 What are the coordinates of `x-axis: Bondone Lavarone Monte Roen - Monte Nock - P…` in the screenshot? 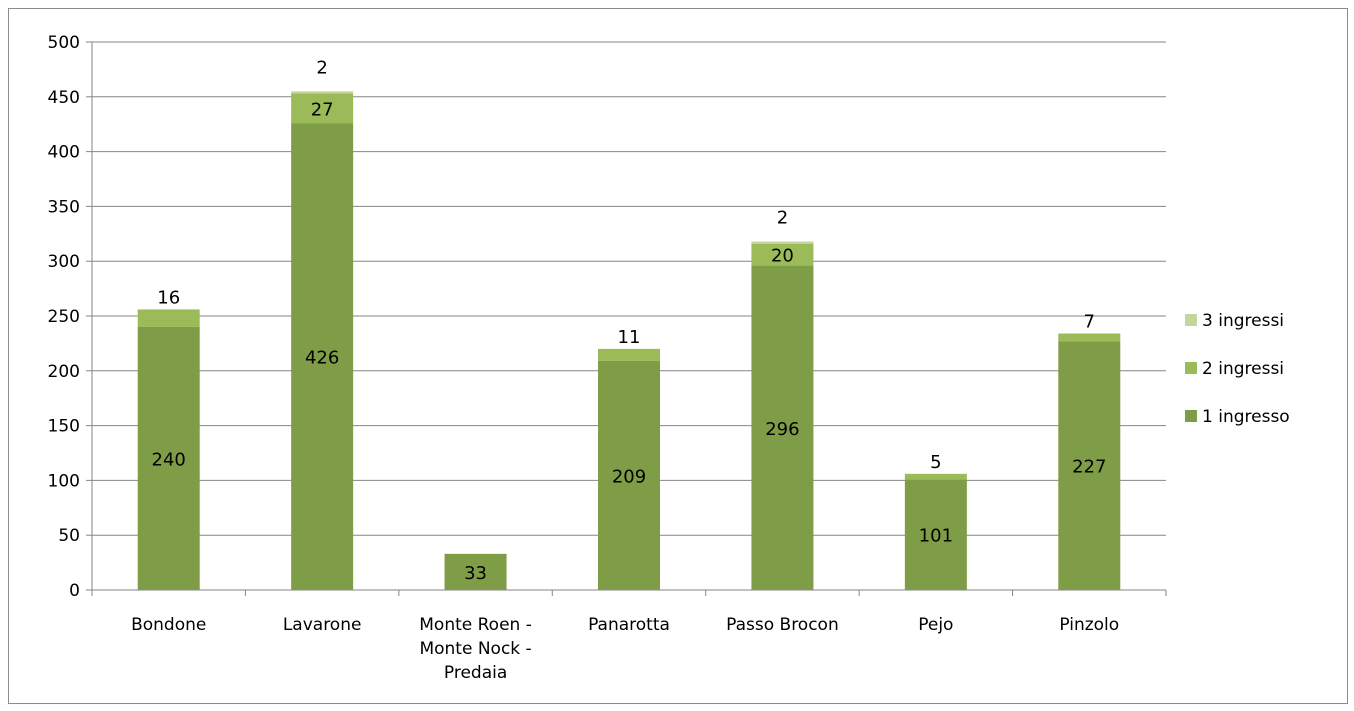 It's located at (629, 636).